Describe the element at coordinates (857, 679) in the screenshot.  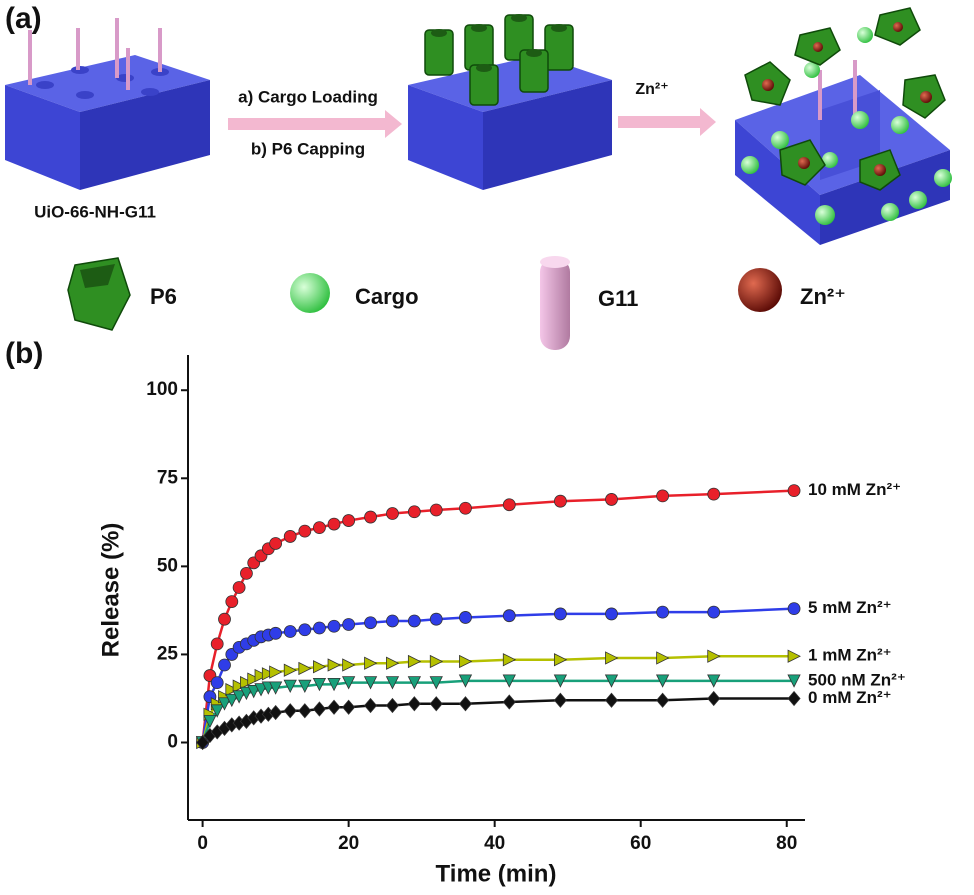
I see `series-label: 500 nM Zn²⁺` at that location.